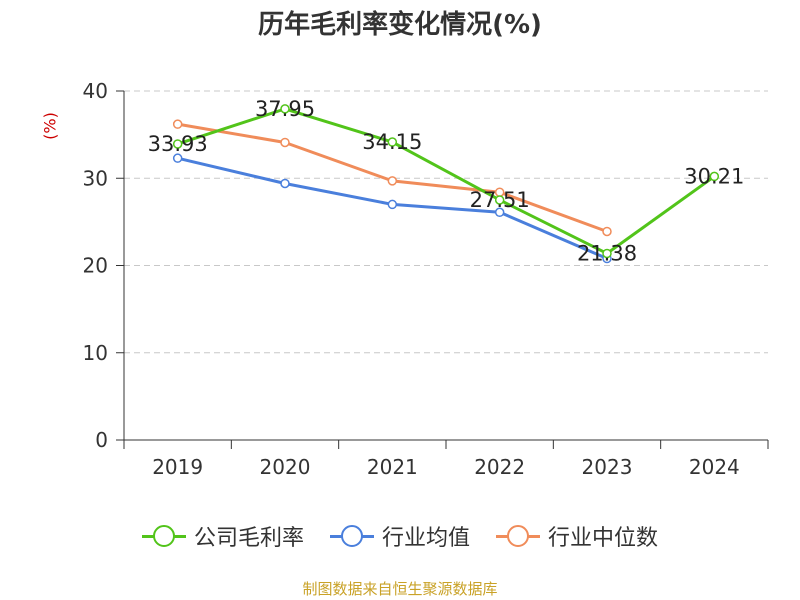  I want to click on legend-item-industry-median: 行业中位数, so click(577, 536).